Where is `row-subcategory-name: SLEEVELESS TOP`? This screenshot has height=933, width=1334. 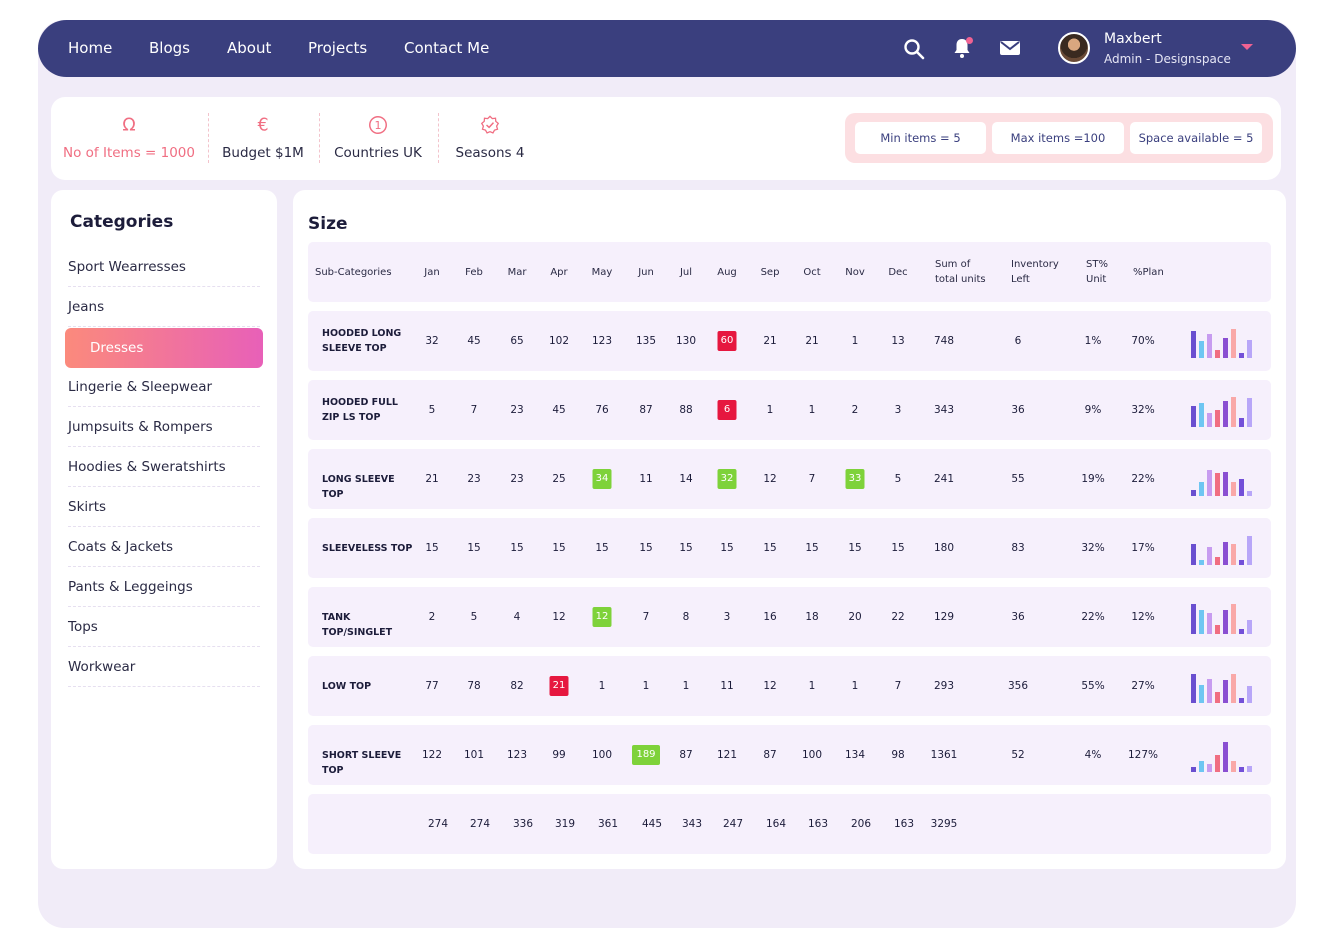
row-subcategory-name: SLEEVELESS TOP is located at coordinates (367, 548).